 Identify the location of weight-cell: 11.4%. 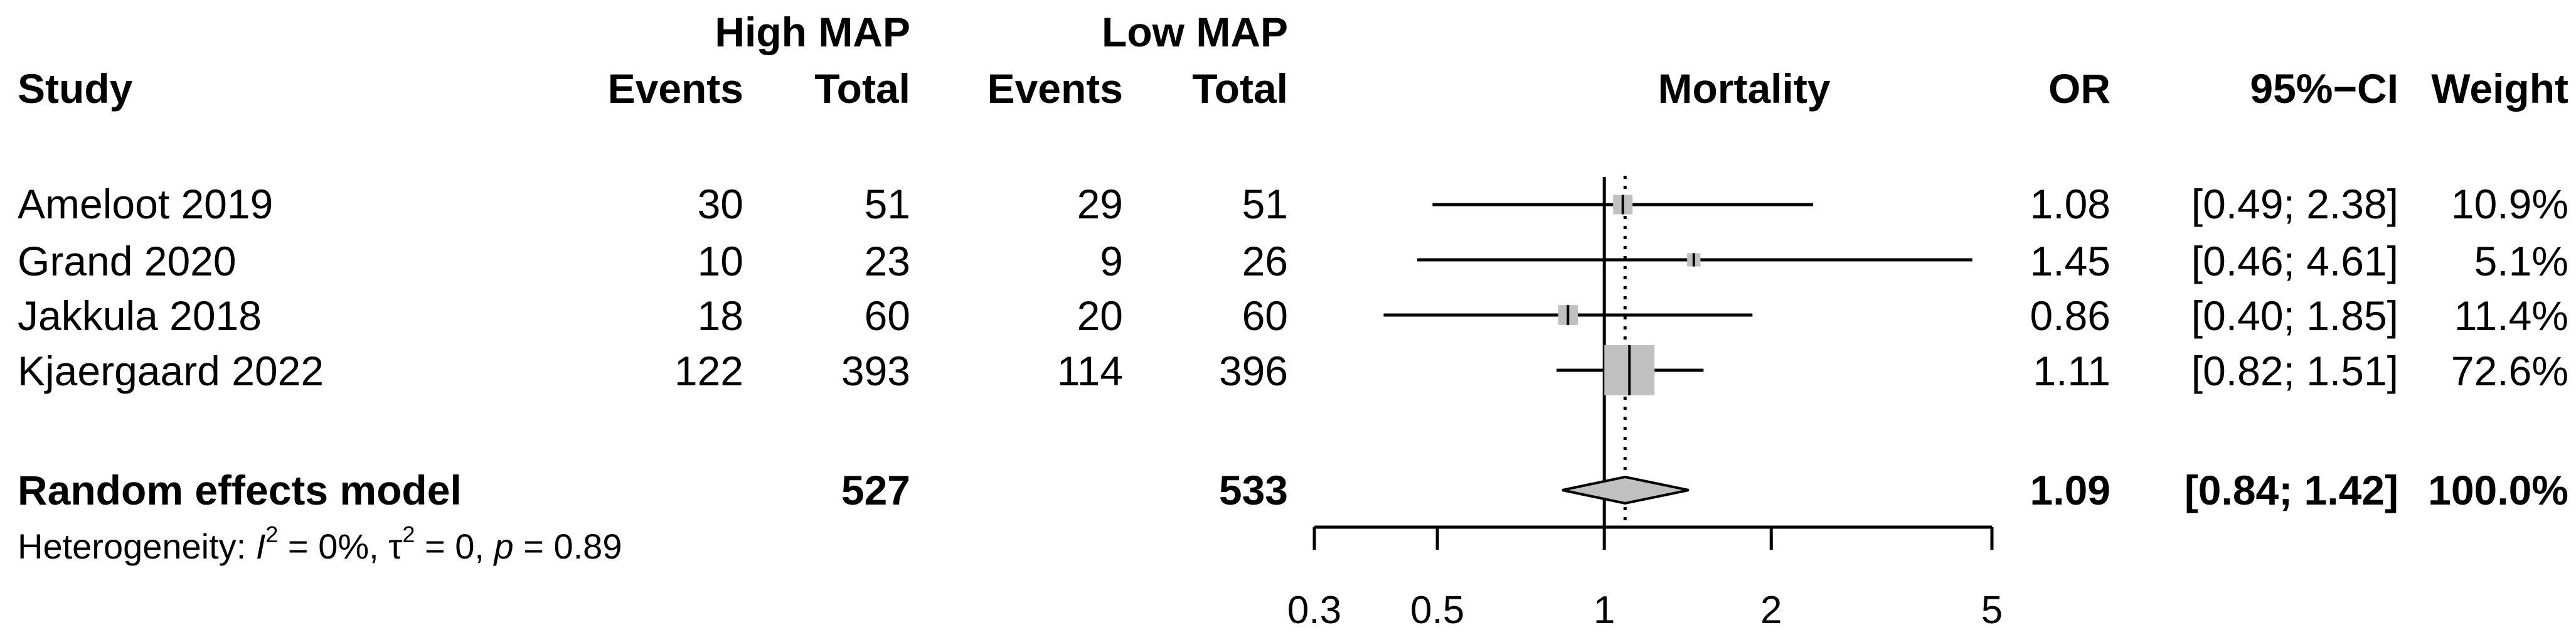
(2511, 315).